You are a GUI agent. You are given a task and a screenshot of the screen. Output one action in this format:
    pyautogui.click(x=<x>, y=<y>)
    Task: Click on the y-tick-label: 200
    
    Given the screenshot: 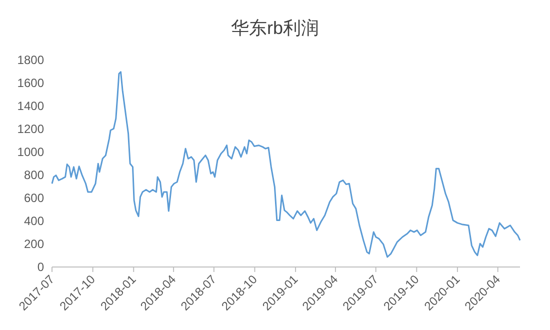 What is the action you would take?
    pyautogui.click(x=34, y=244)
    